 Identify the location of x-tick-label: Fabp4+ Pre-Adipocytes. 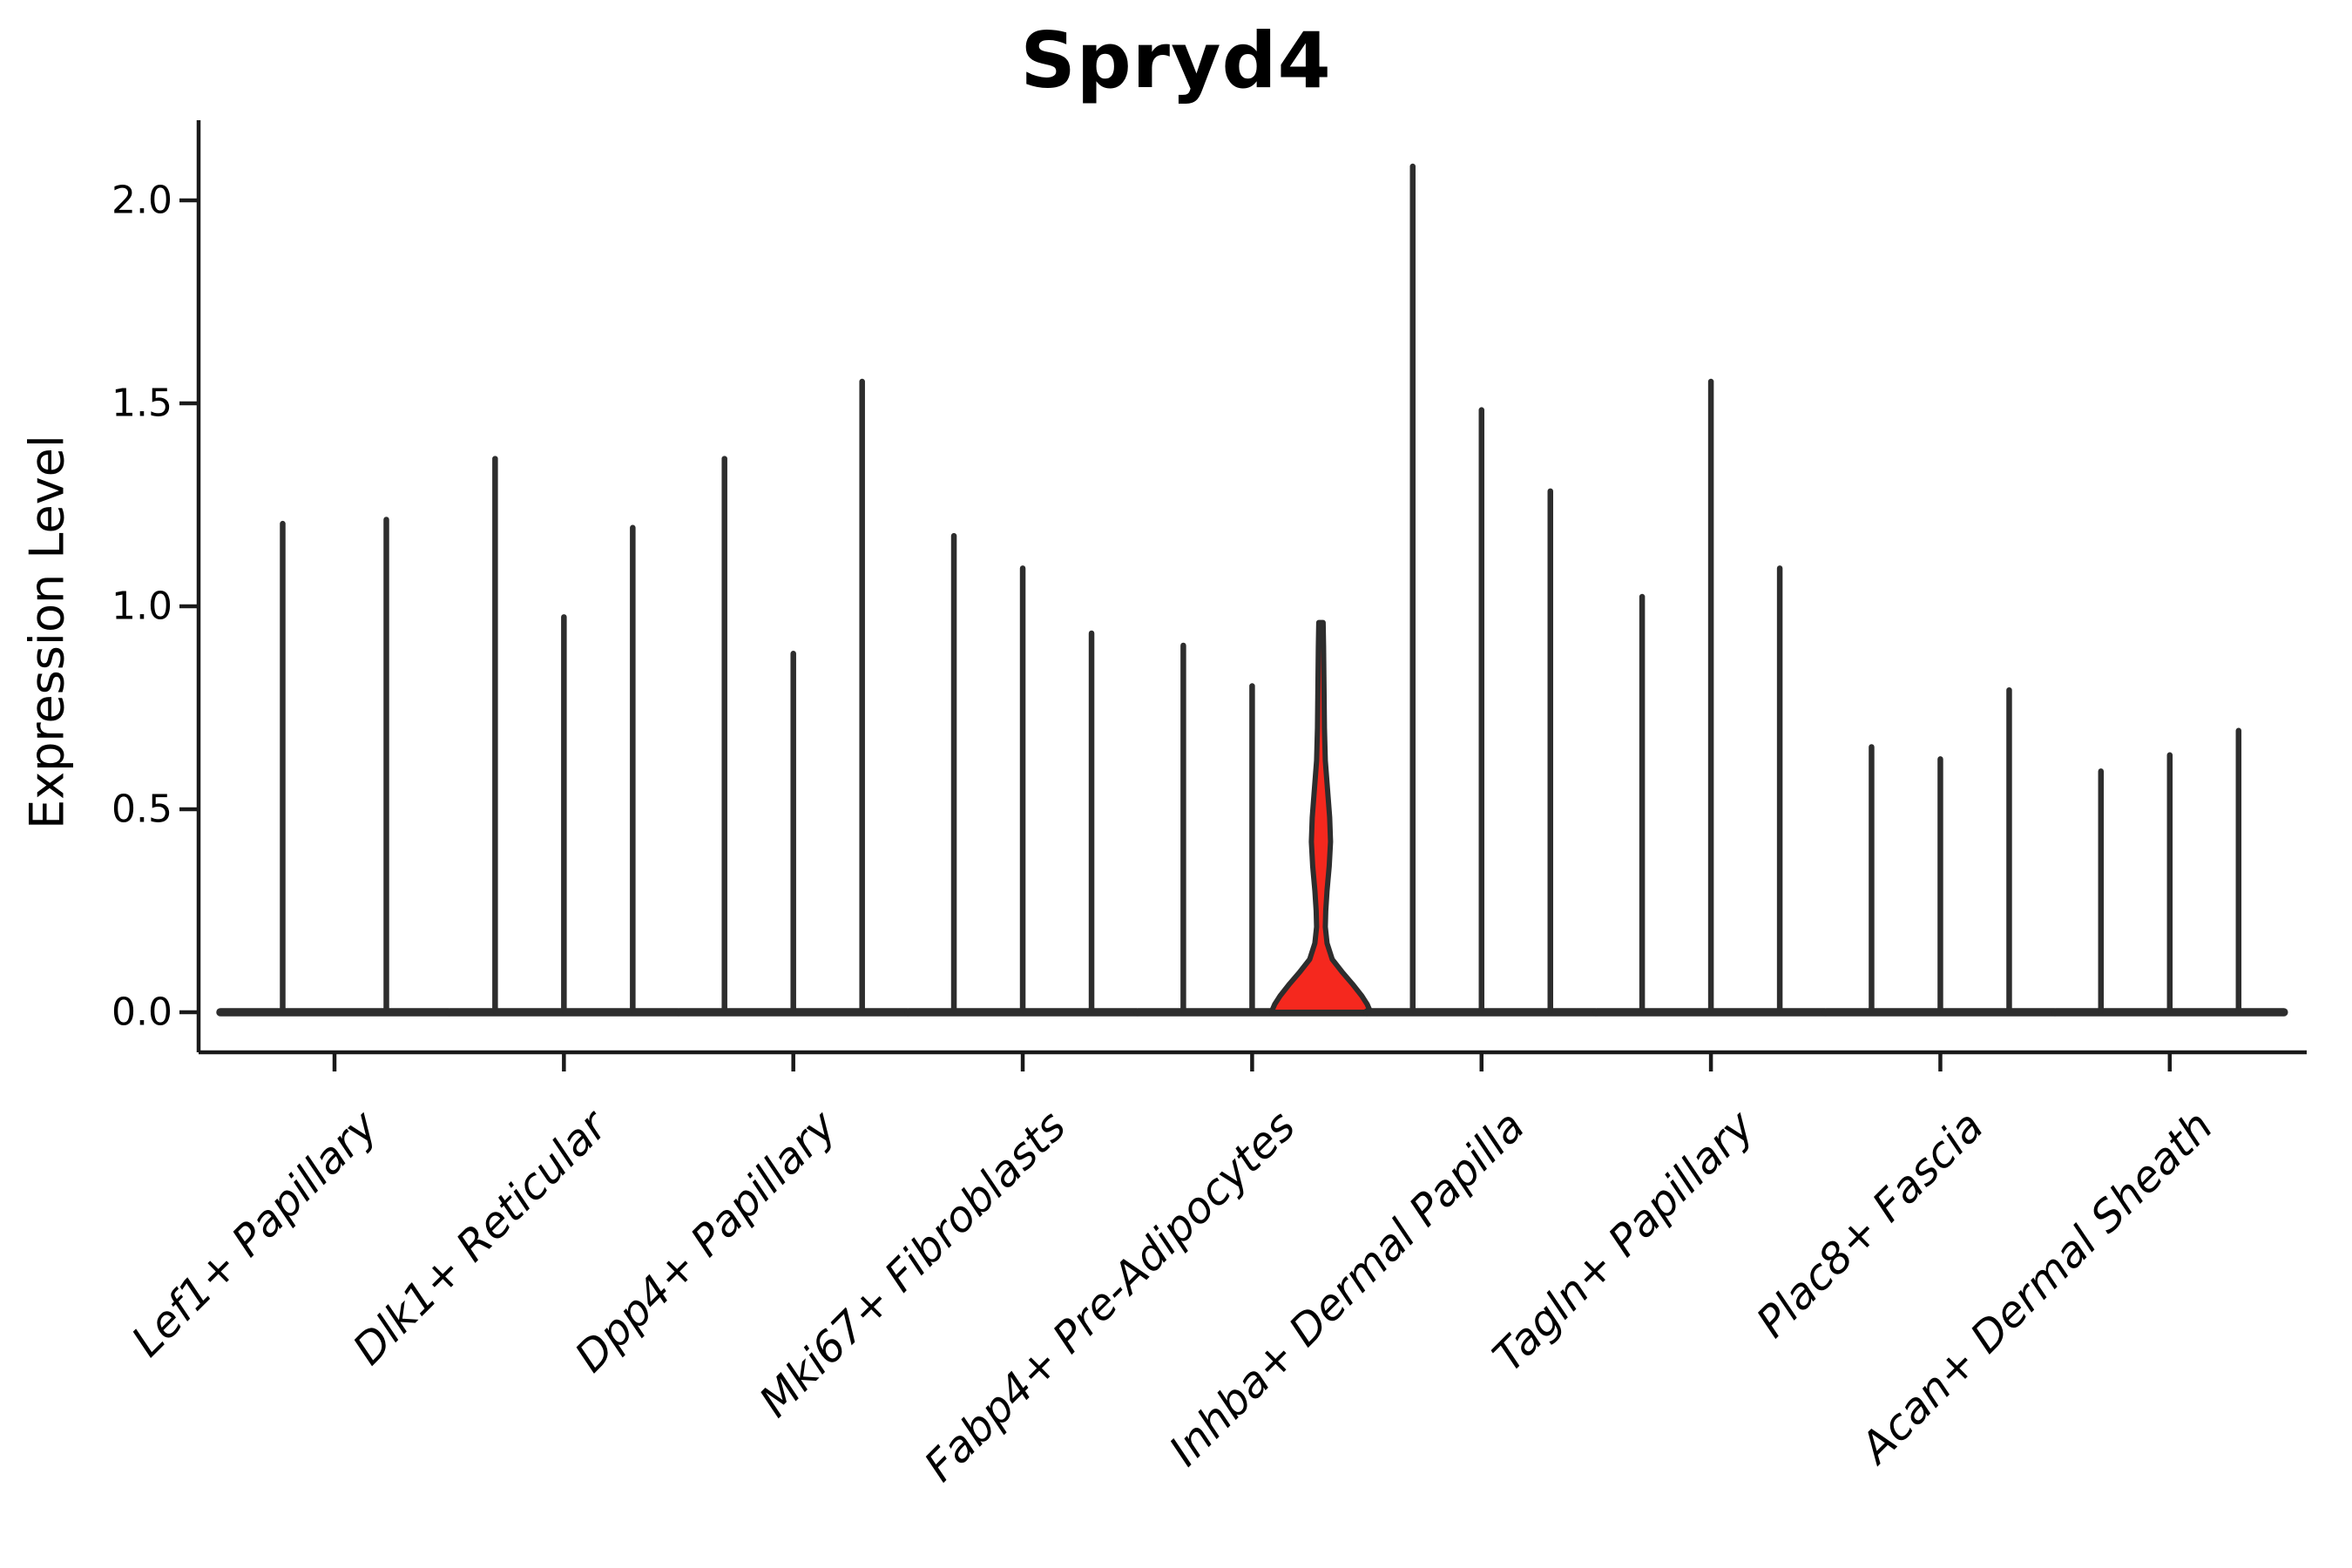
(1110, 1296).